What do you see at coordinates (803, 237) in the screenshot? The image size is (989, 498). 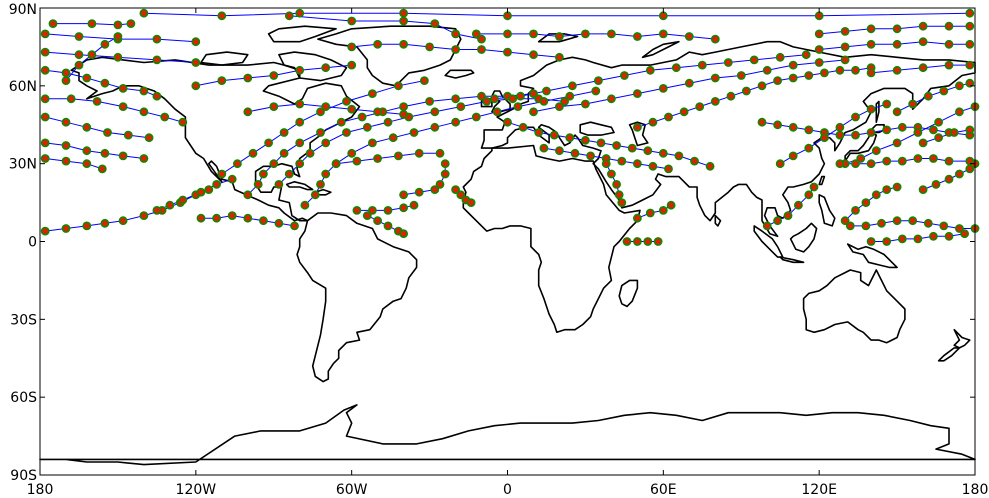 I see `borneo-coast` at bounding box center [803, 237].